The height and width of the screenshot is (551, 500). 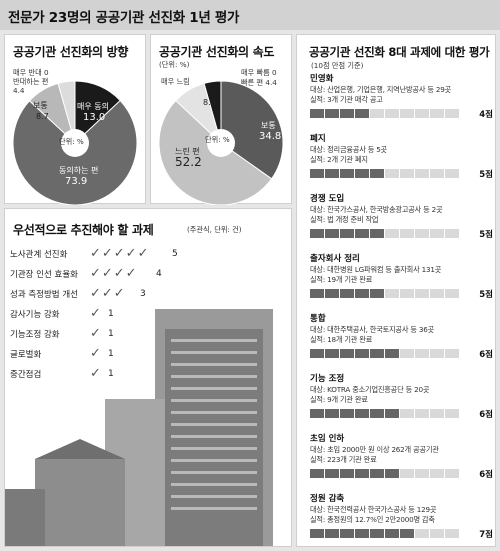 I want to click on normal-label: 보통, so click(x=40, y=105).